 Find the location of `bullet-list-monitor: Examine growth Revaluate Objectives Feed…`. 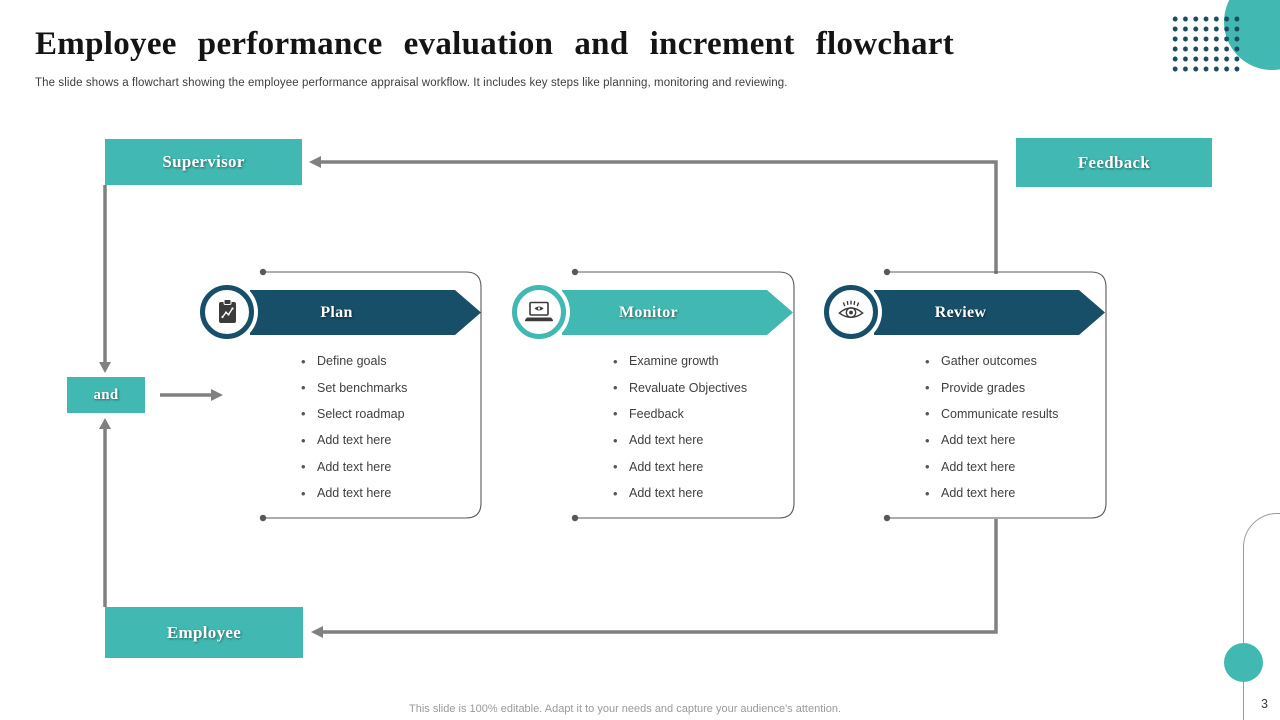

bullet-list-monitor: Examine growth Revaluate Objectives Feed… is located at coordinates (703, 427).